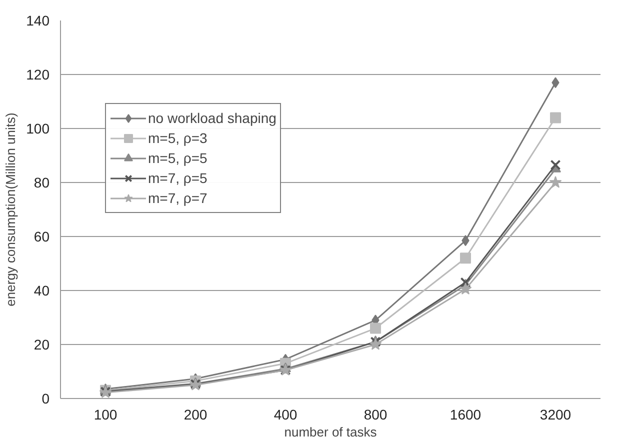 The width and height of the screenshot is (625, 447). I want to click on y-tick-label: 120, so click(38, 74).